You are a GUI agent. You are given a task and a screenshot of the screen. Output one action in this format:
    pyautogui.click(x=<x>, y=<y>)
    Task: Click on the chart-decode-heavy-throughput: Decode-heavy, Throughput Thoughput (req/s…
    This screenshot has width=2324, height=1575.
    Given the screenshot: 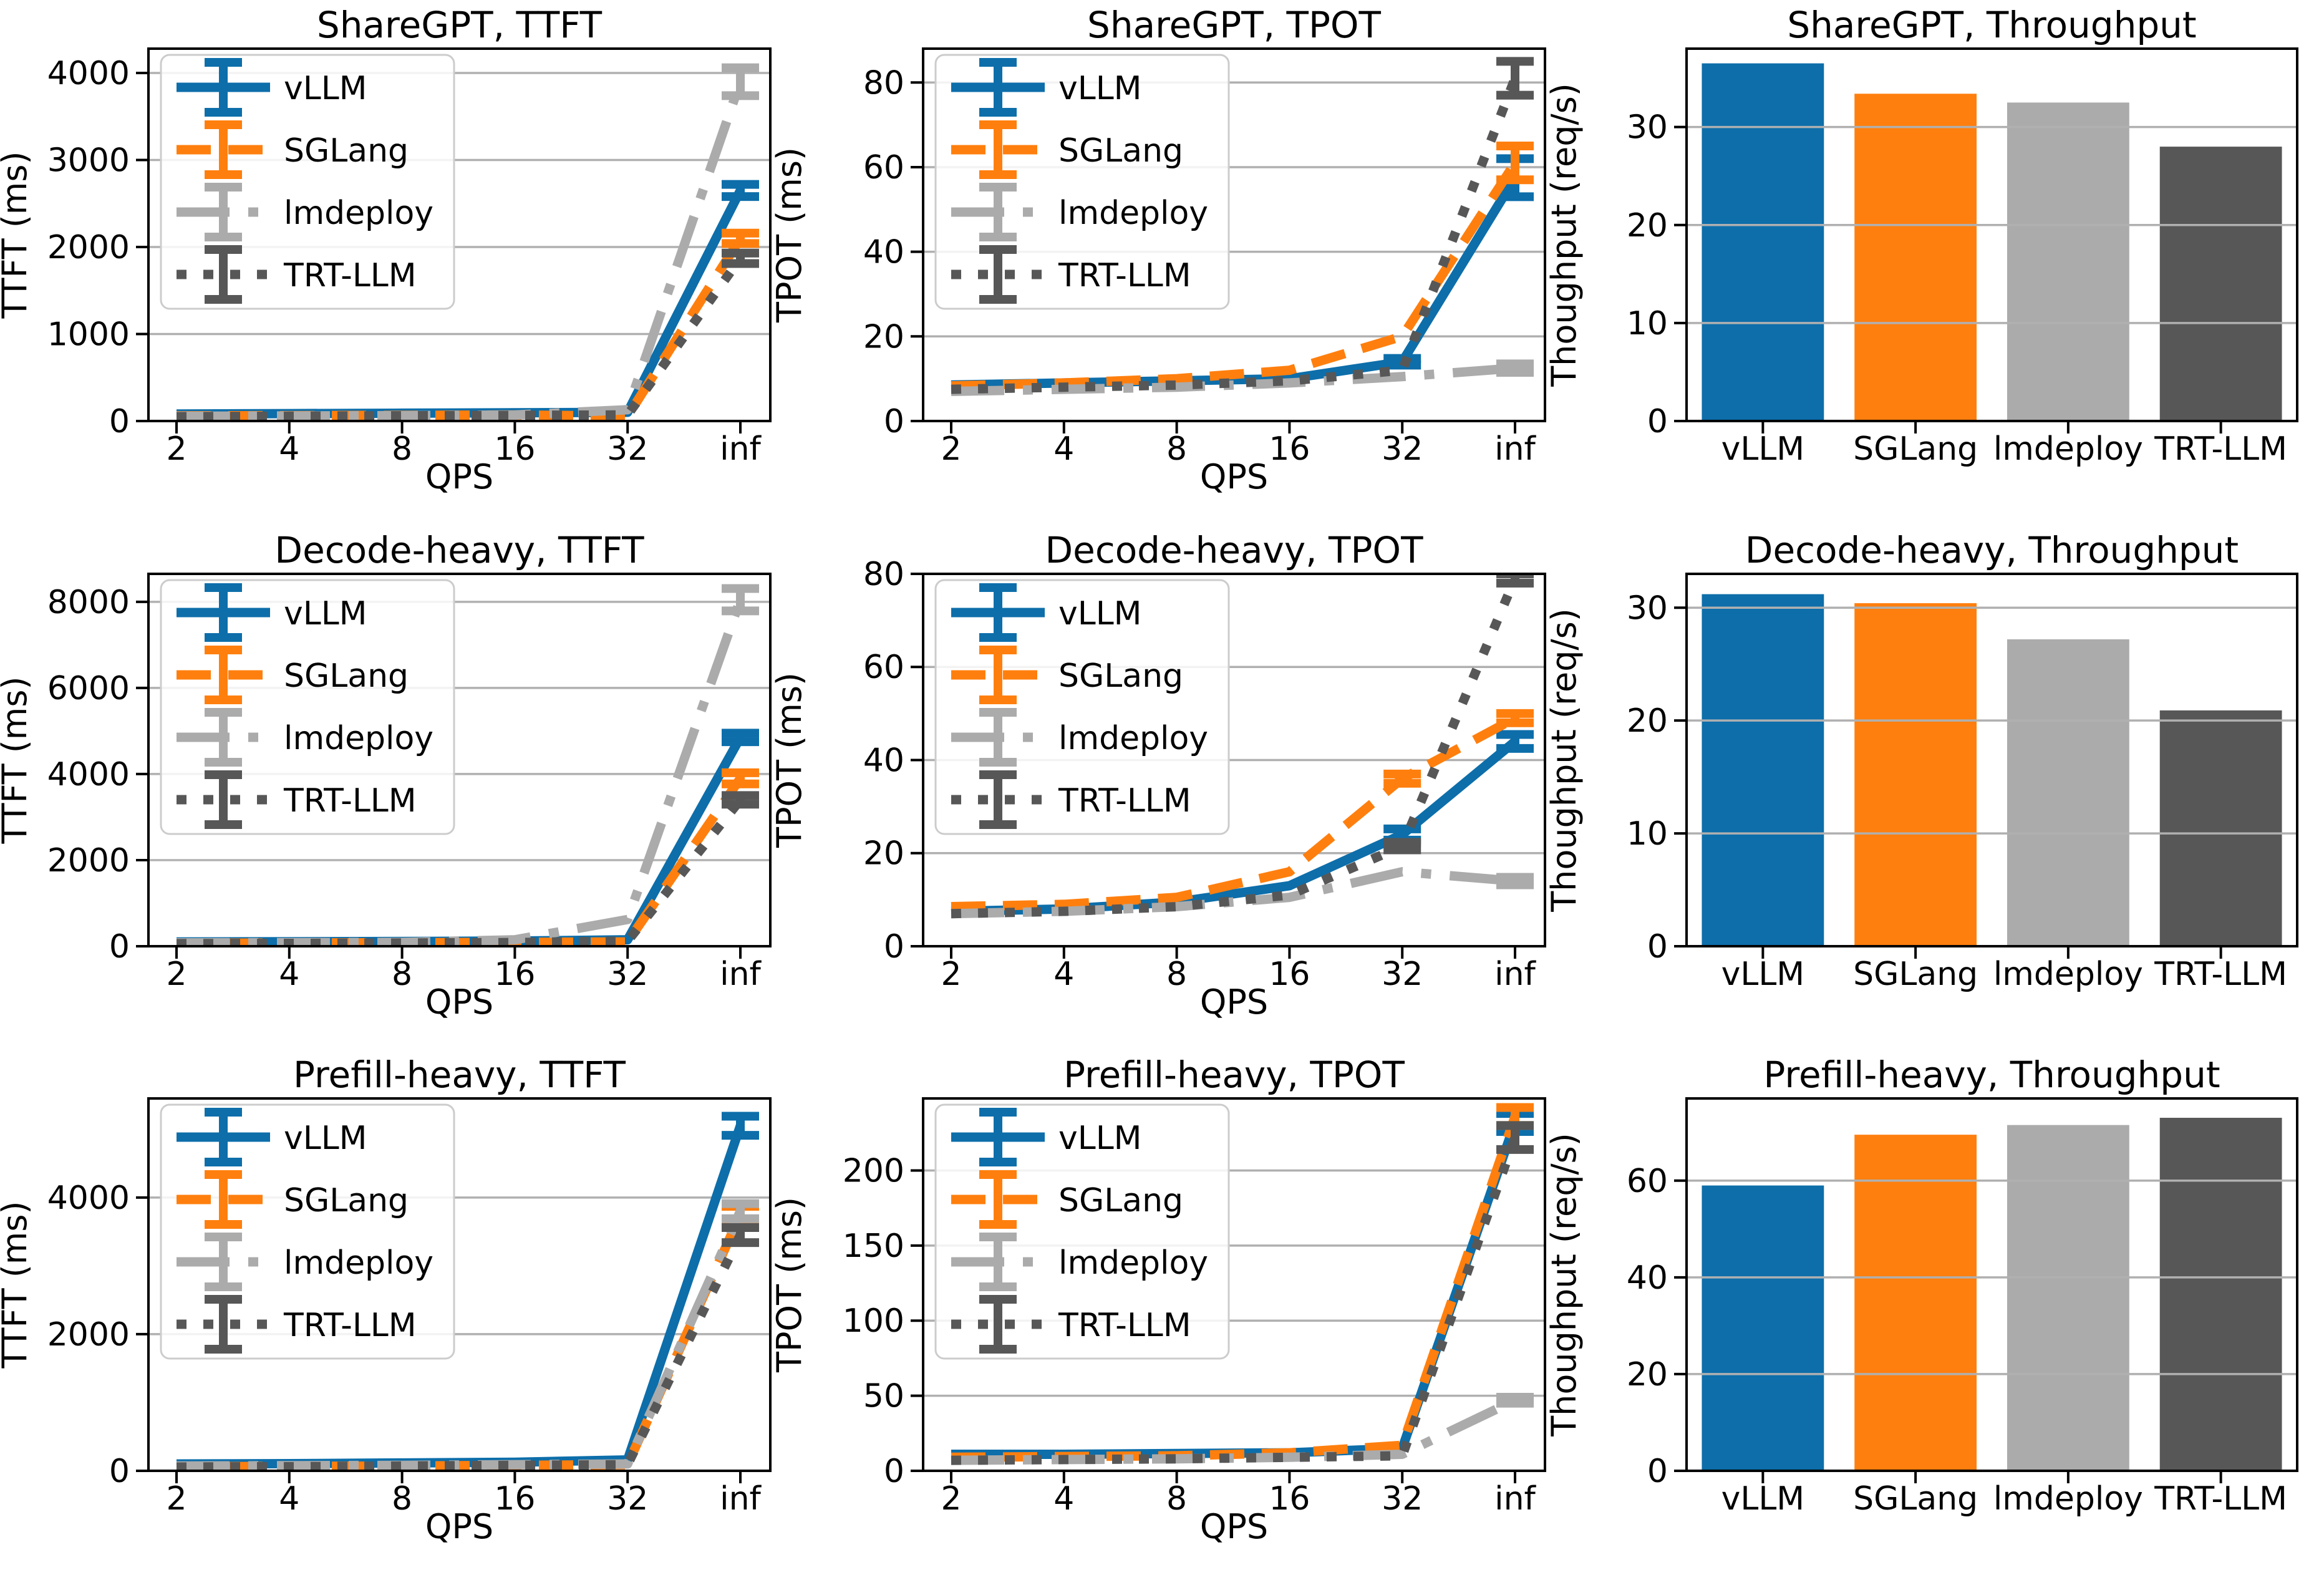 What is the action you would take?
    pyautogui.click(x=1923, y=761)
    